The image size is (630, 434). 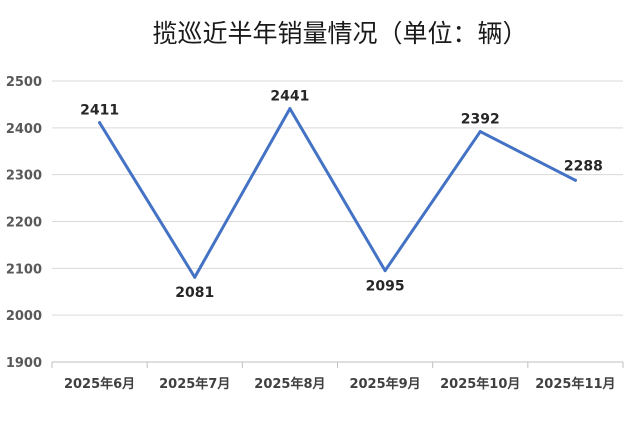 I want to click on y-tick-label: 2200, so click(x=24, y=223).